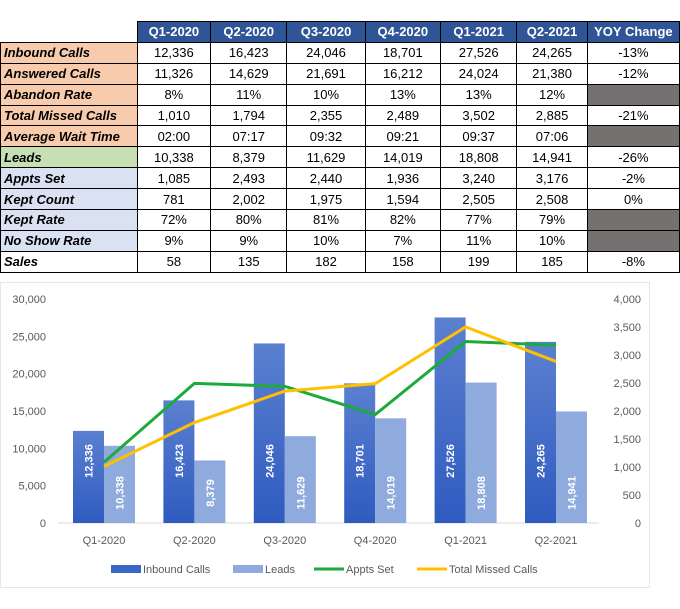  I want to click on right-axis-tick: 0, so click(638, 524).